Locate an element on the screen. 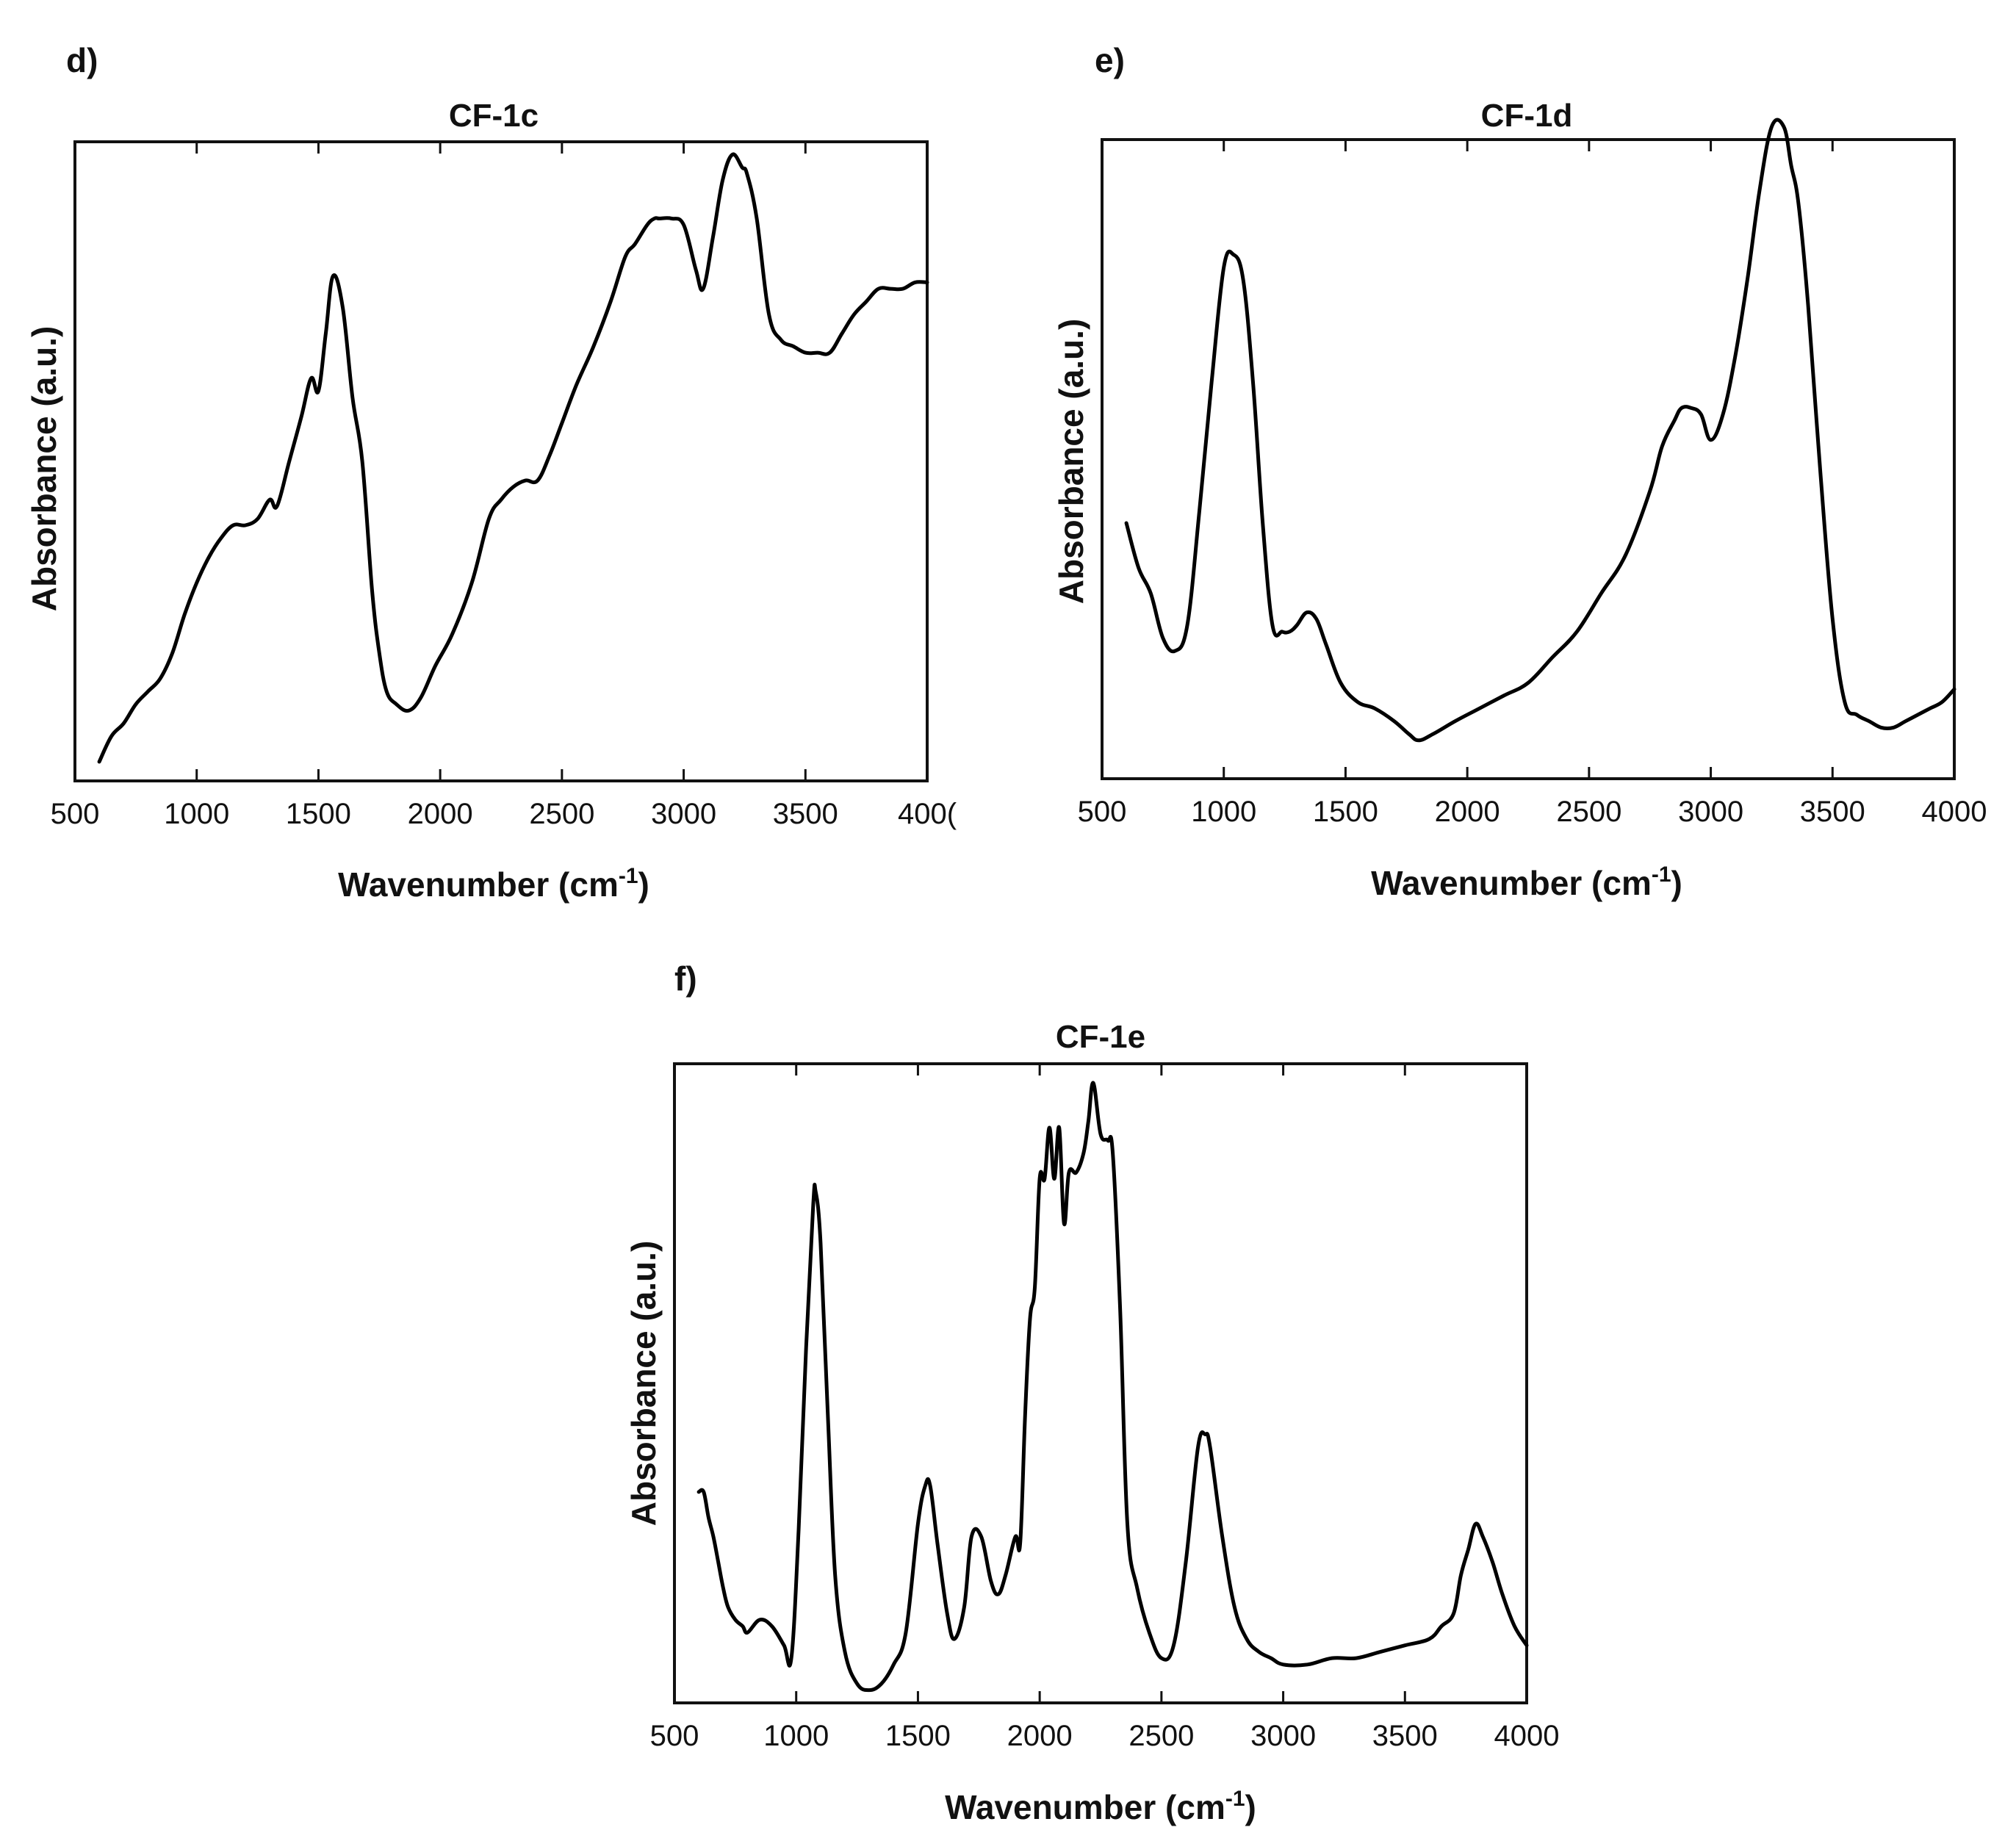 This screenshot has height=1841, width=2016. x-axis-tick-labels: 500 1000 1500 2000 2500 3000 3500 400( is located at coordinates (504, 814).